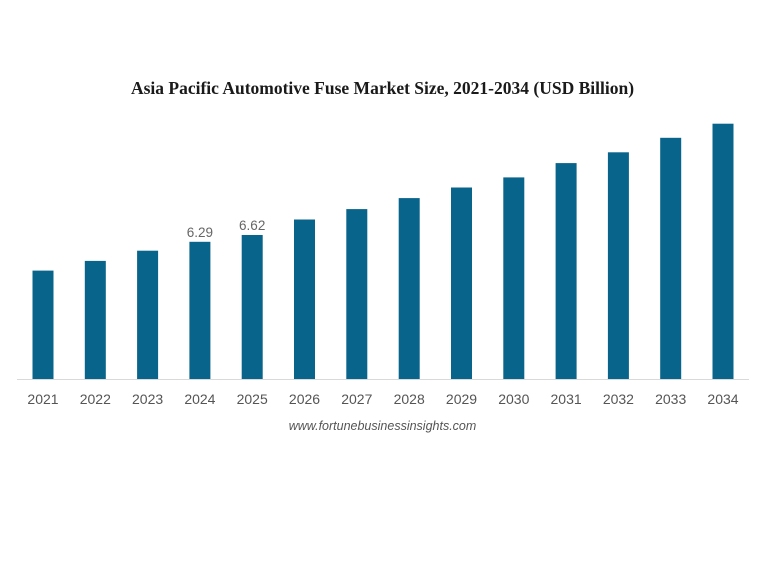  Describe the element at coordinates (304, 299) in the screenshot. I see `bar-2026` at that location.